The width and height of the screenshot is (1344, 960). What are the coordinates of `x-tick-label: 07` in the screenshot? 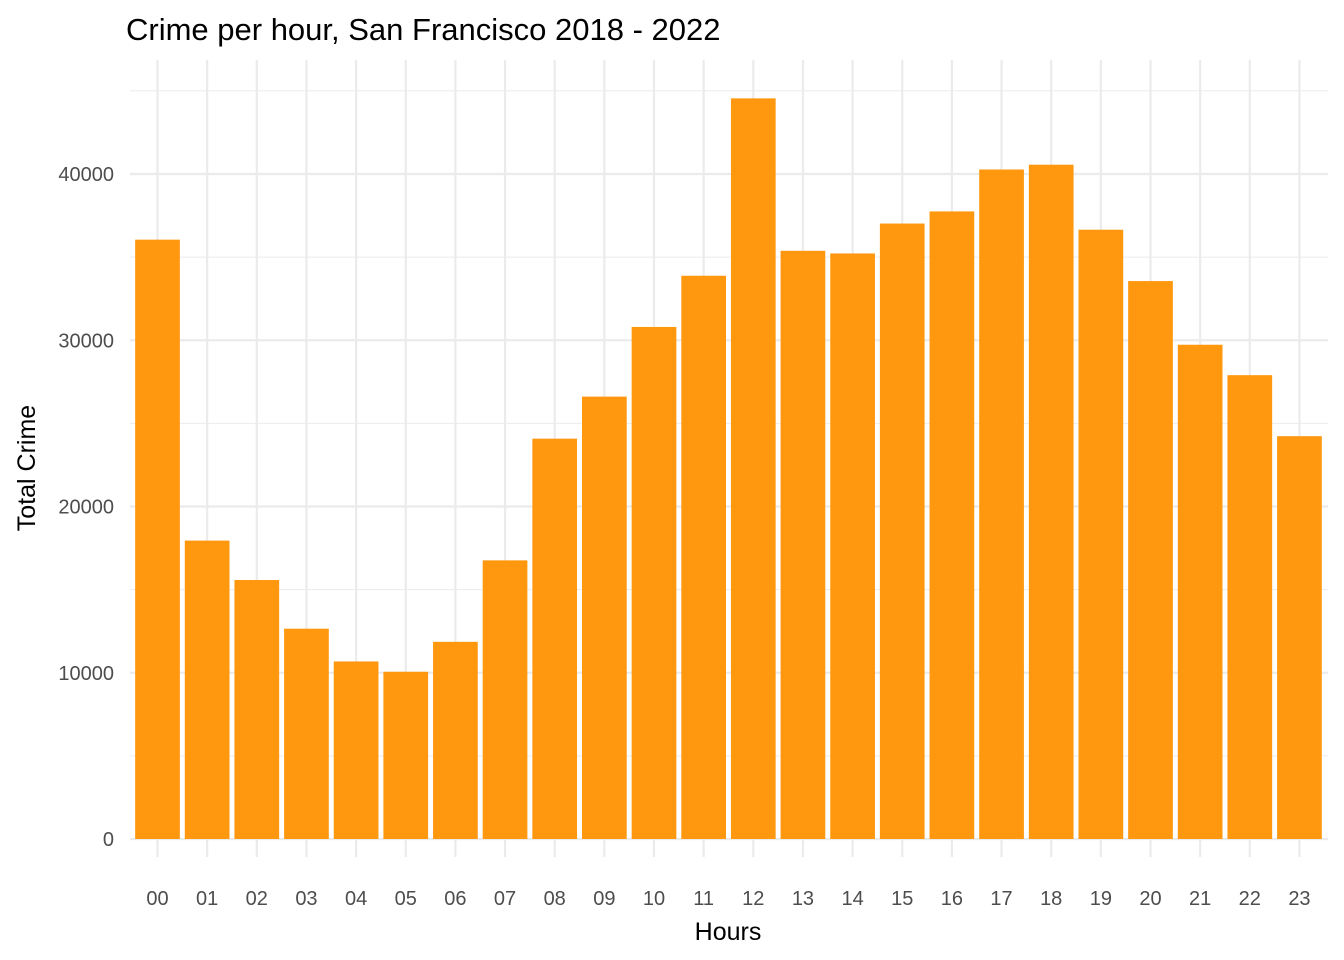 It's located at (505, 899).